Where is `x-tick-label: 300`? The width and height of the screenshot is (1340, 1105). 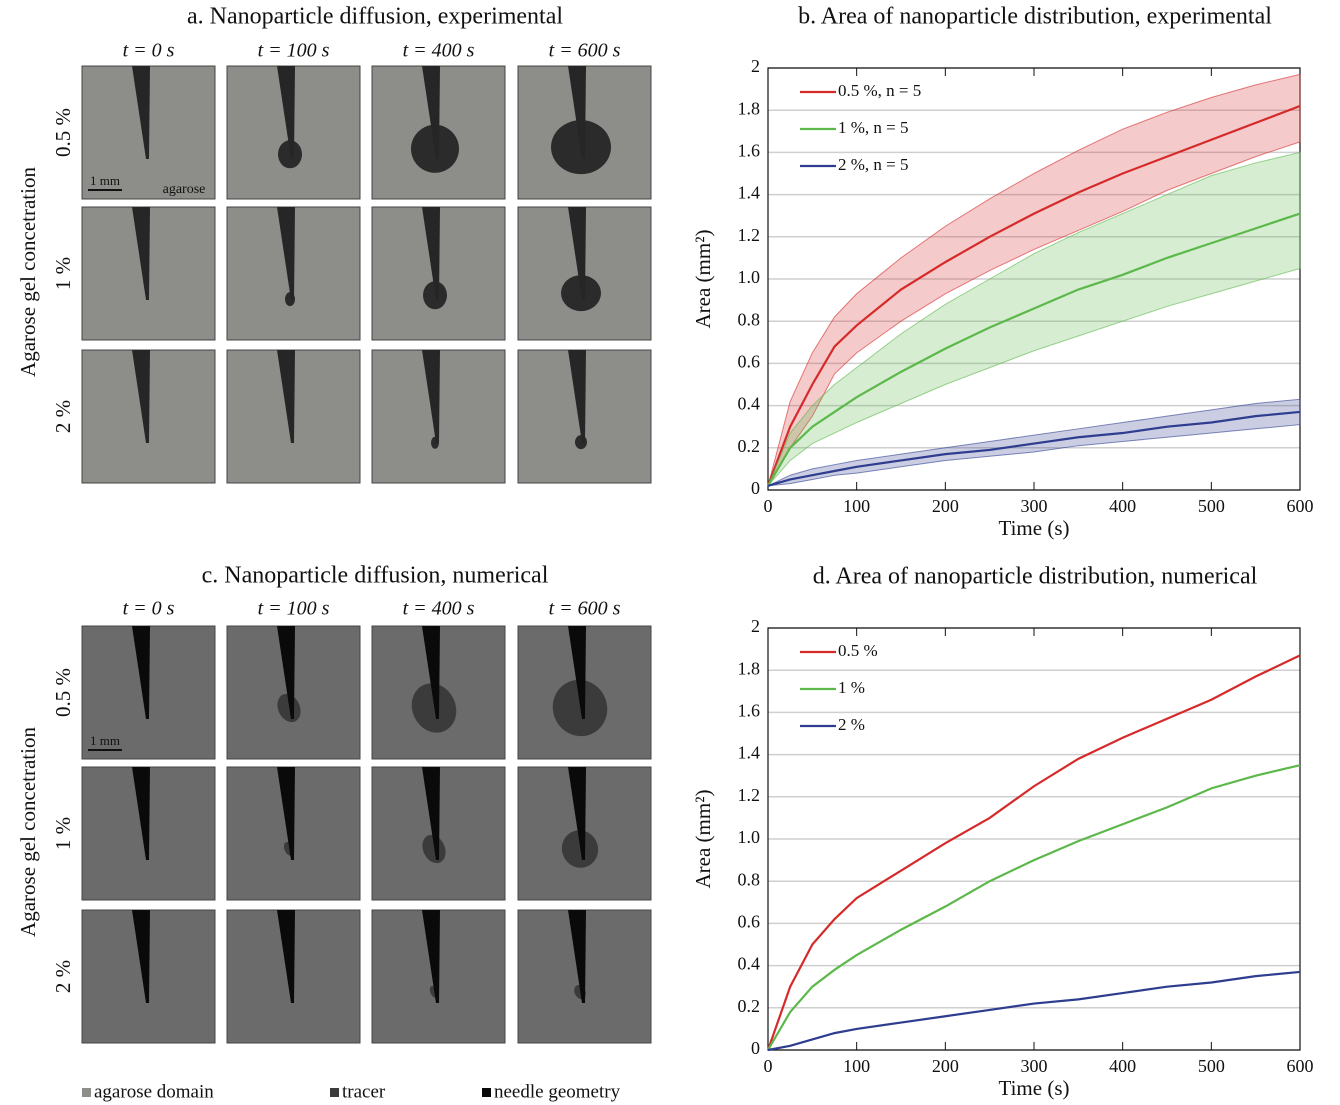
x-tick-label: 300 is located at coordinates (1034, 506).